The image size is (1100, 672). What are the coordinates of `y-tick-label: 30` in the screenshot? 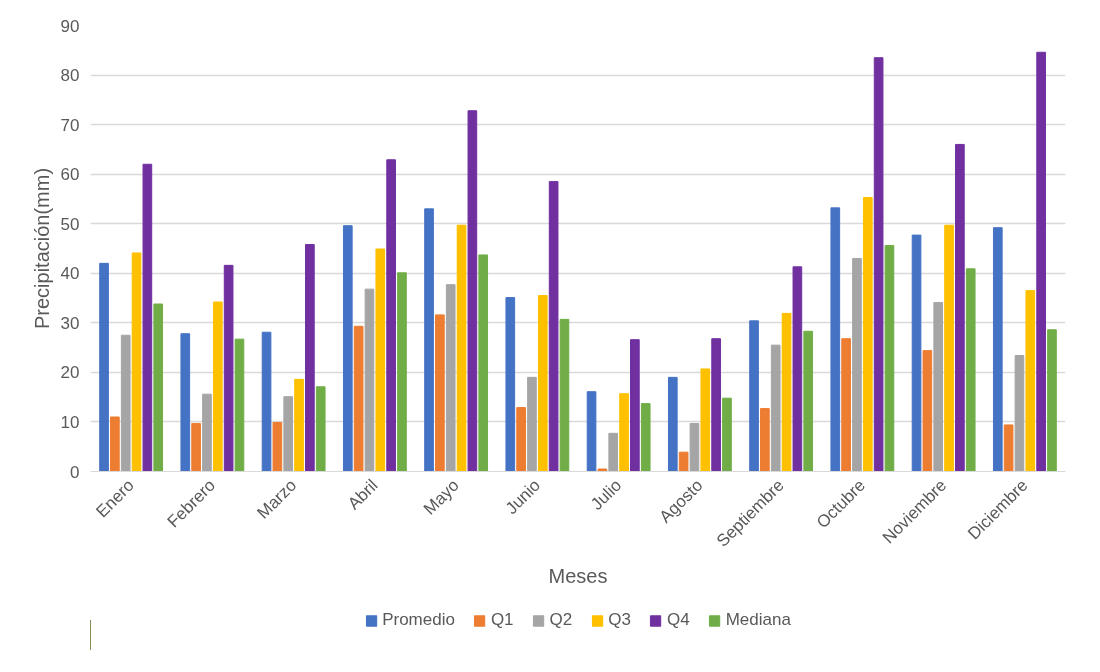 It's located at (70, 323).